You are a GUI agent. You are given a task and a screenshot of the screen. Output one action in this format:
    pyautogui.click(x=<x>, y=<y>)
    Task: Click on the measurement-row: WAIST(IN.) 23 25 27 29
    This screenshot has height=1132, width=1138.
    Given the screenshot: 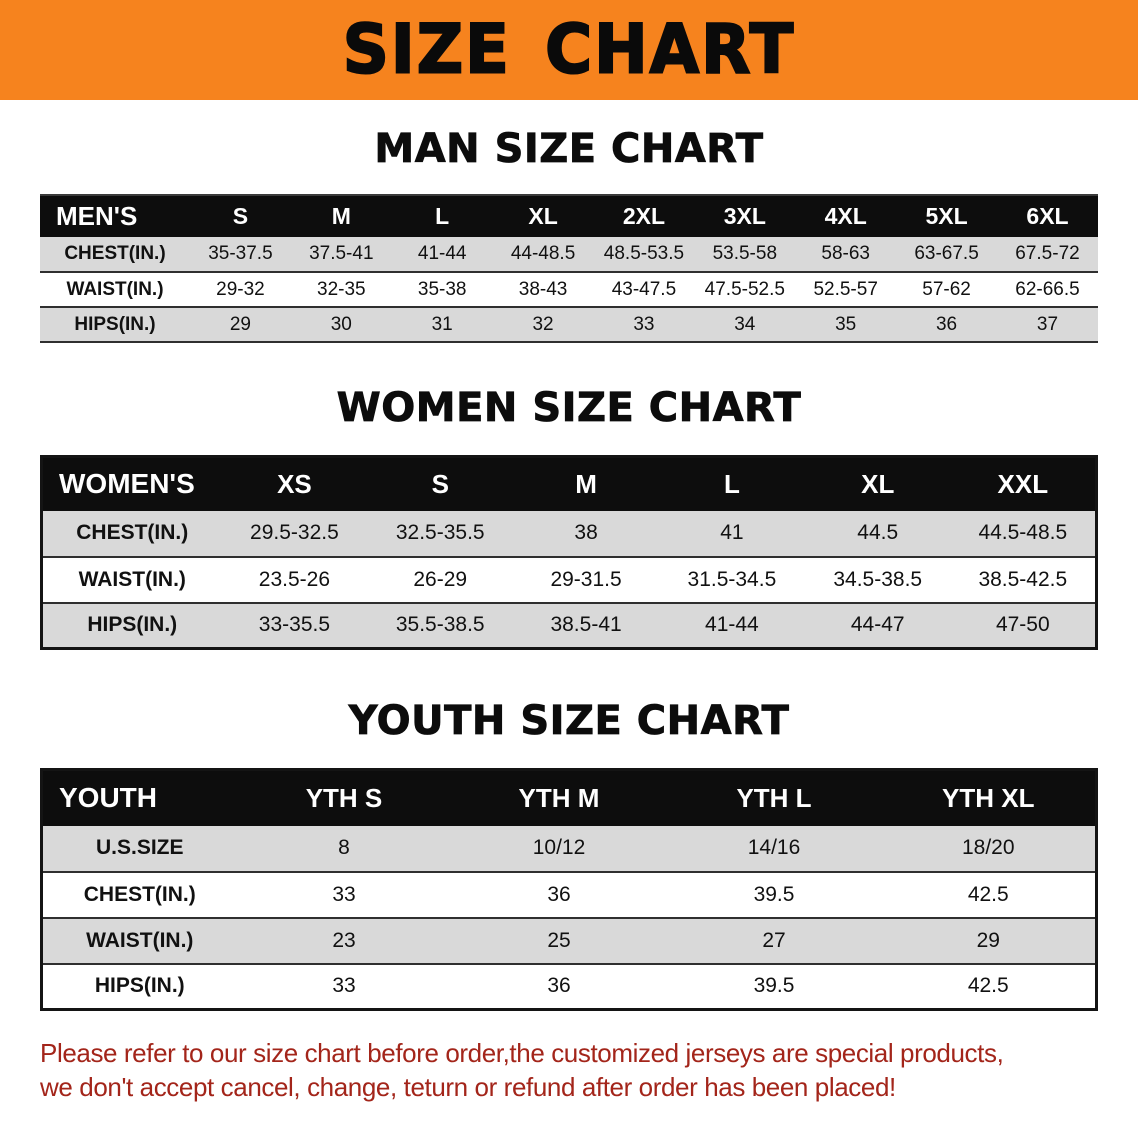 What is the action you would take?
    pyautogui.click(x=569, y=940)
    